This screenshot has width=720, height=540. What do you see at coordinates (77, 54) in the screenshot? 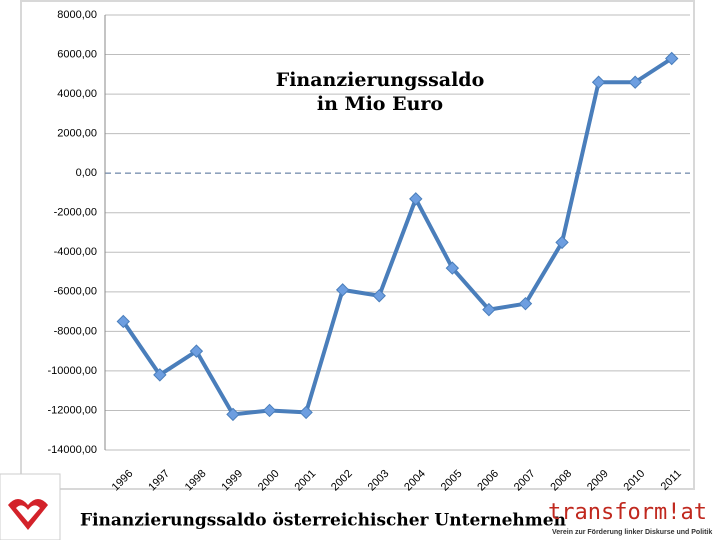
I see `y-tick-label: 6000,00` at bounding box center [77, 54].